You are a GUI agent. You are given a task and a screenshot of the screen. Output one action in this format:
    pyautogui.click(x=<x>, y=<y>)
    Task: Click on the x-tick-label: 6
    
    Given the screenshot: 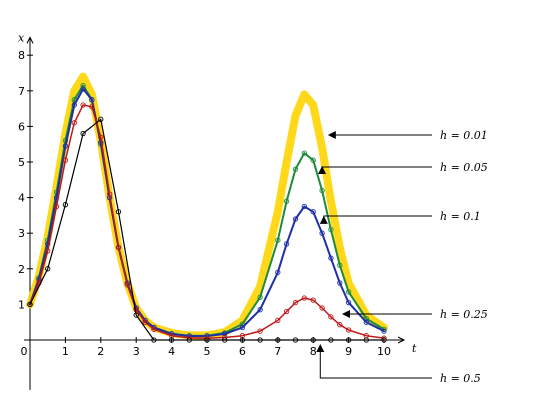 What is the action you would take?
    pyautogui.click(x=242, y=351)
    